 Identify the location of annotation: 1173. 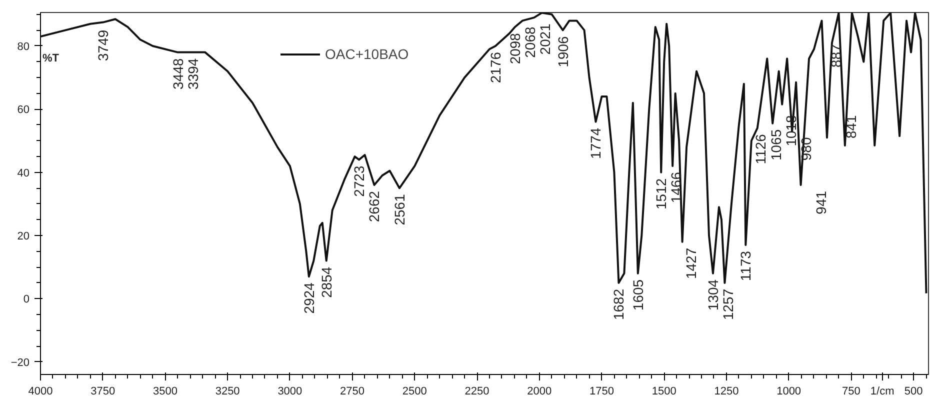
(746, 266).